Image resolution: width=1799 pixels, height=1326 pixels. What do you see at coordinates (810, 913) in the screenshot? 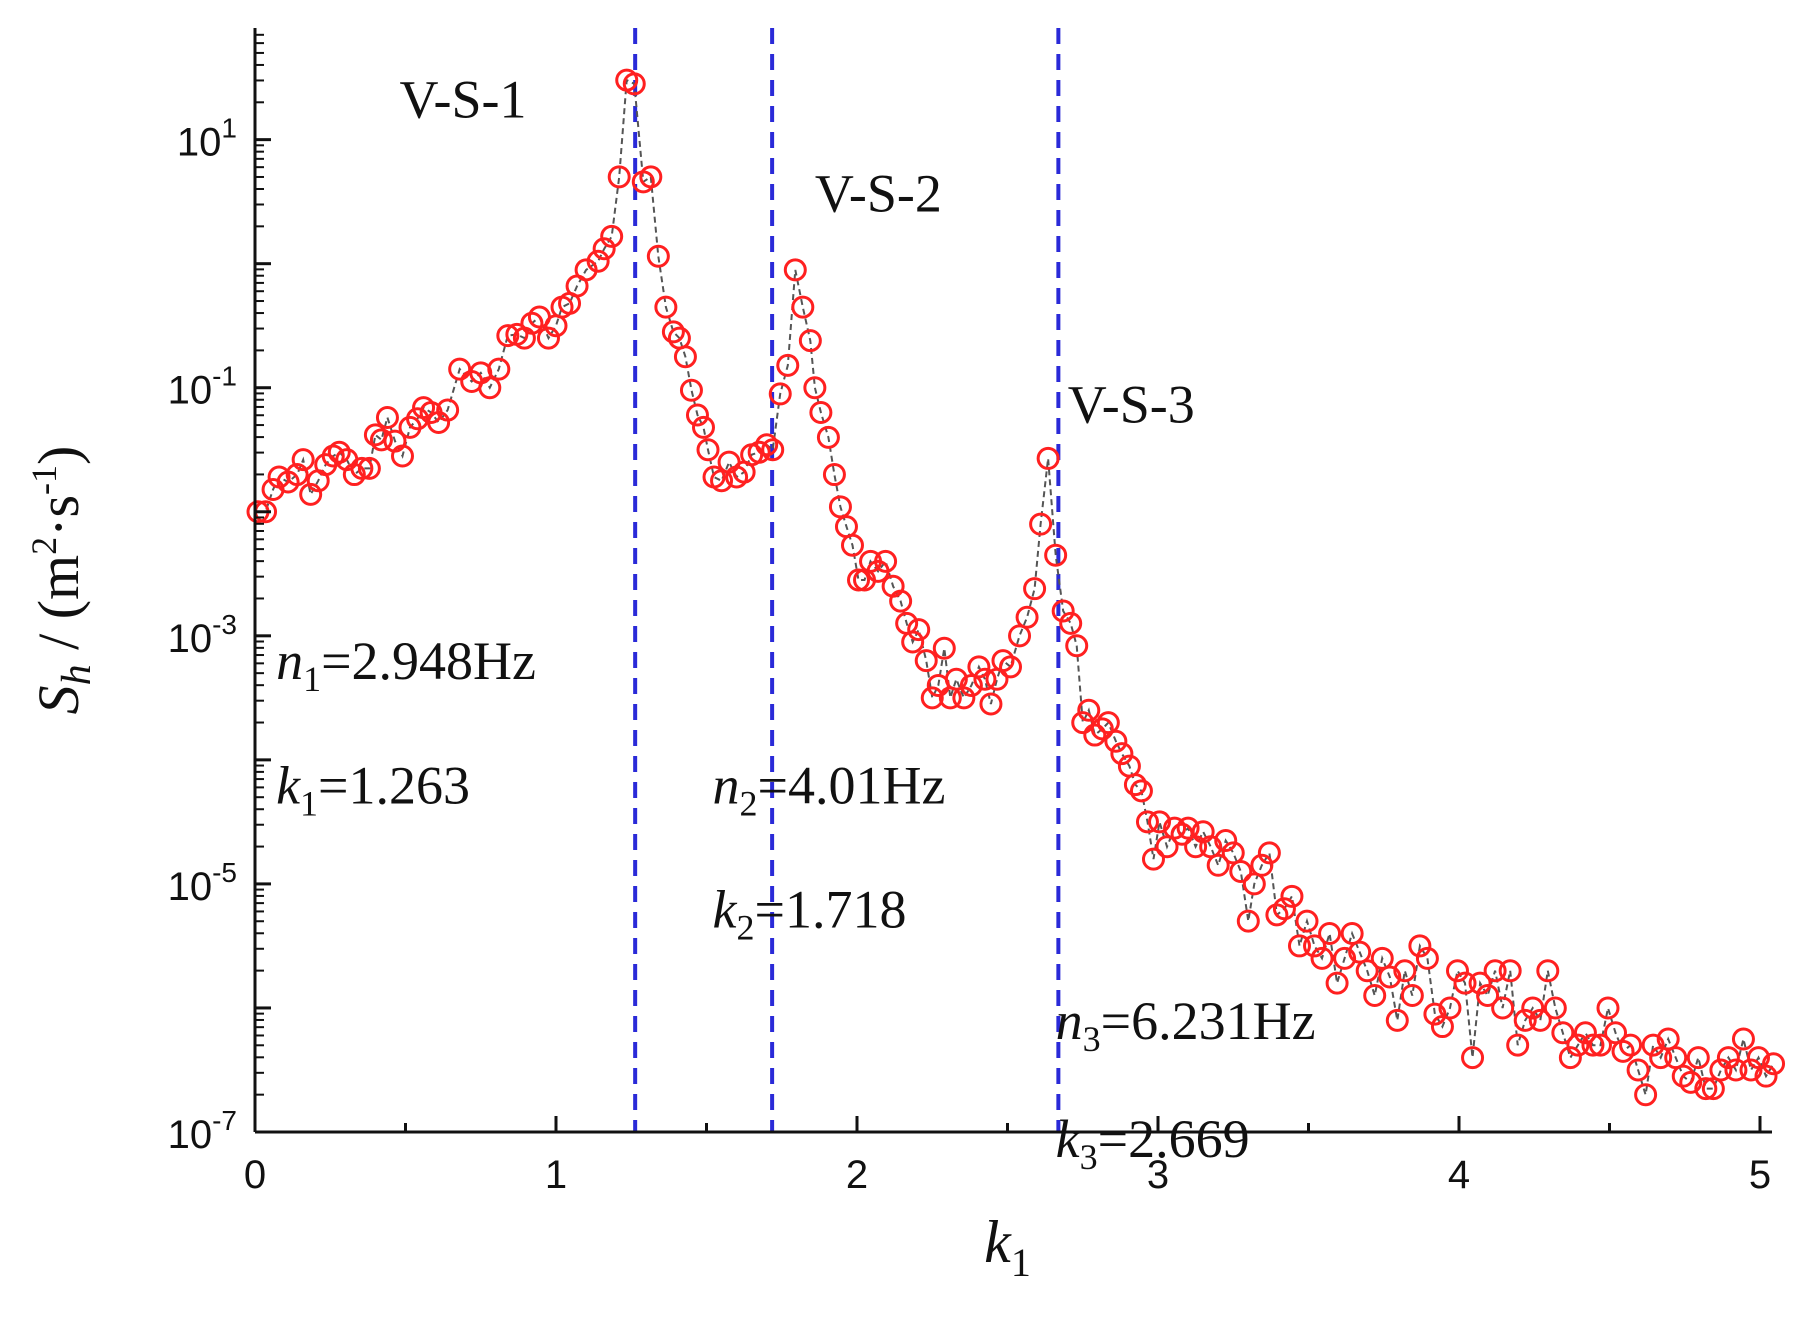
I see `freq-label-k2: k2=1.718` at bounding box center [810, 913].